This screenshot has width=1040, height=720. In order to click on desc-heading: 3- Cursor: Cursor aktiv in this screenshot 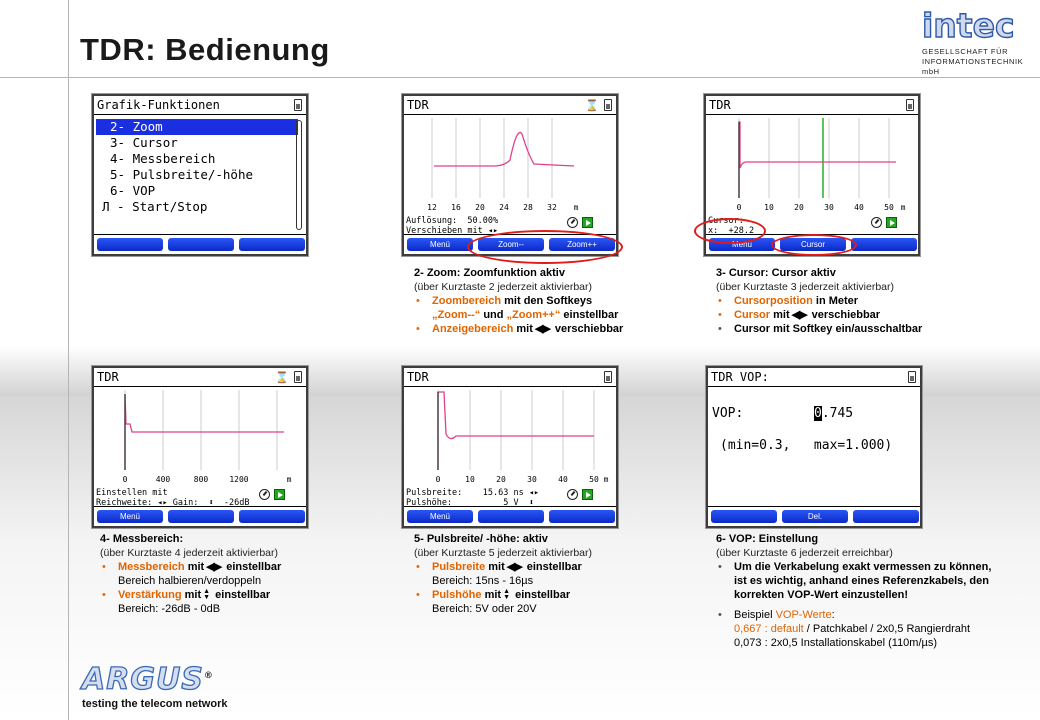, I will do `click(776, 273)`.